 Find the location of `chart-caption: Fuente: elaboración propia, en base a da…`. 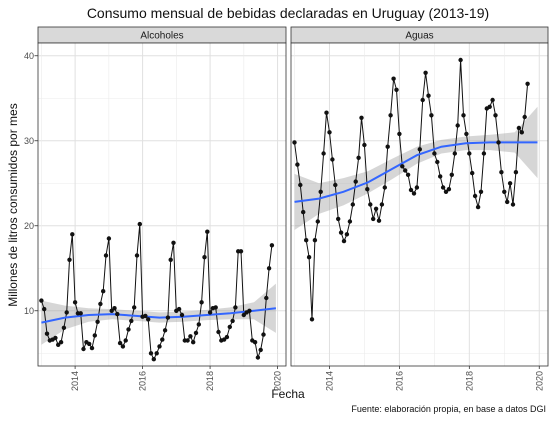

chart-caption: Fuente: elaboración propia, en base a da… is located at coordinates (448, 409).